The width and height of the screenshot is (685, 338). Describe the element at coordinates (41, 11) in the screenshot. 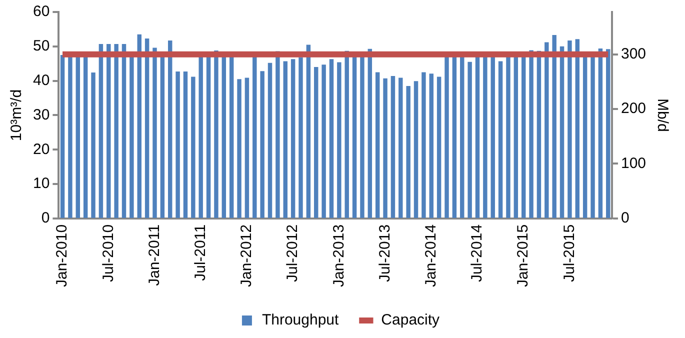

I see `y-tick-label: 60` at that location.